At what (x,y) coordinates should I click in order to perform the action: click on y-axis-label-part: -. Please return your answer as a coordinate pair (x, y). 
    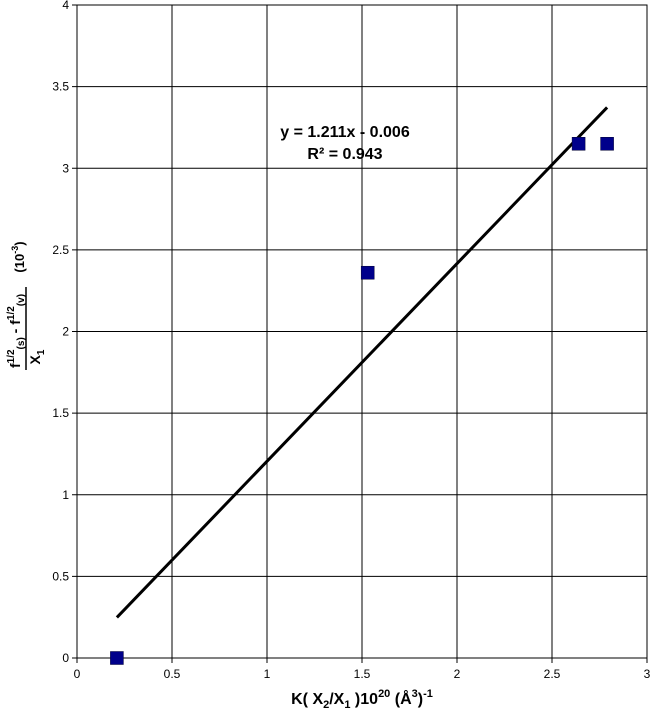
    Looking at the image, I should click on (15, 331).